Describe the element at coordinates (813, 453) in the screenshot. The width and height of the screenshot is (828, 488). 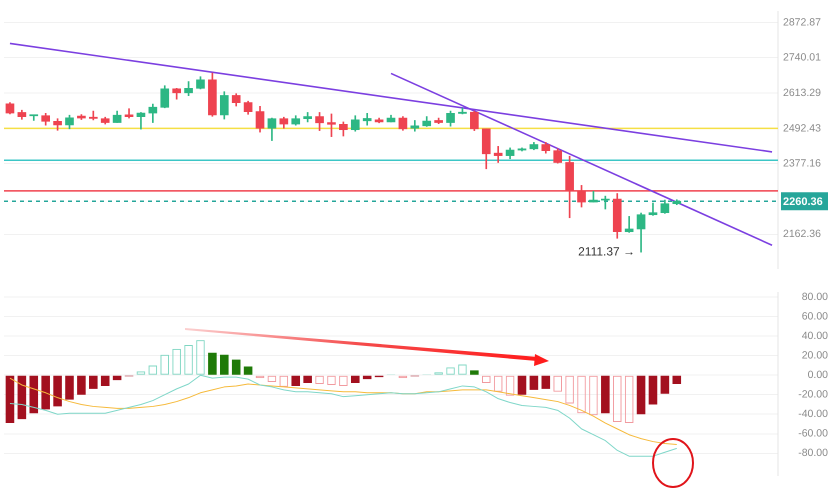
I see `y-tick-label: -80.00` at that location.